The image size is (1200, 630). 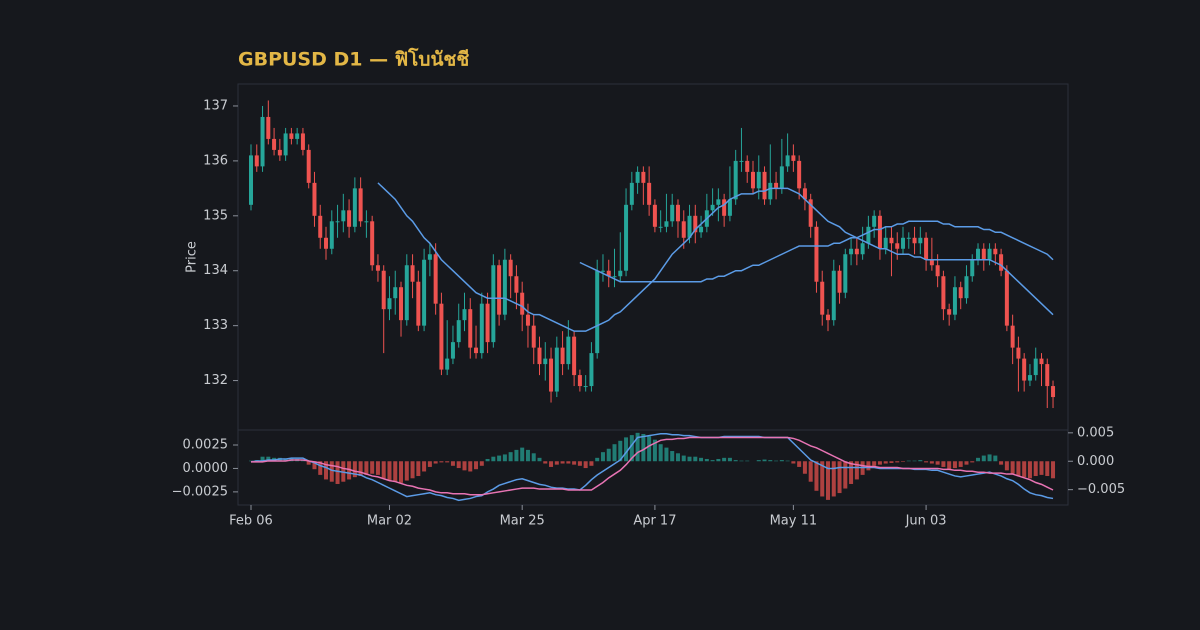 I want to click on chart-title: GBPUSD D1 — ฟิโบนัชชี, so click(x=353, y=59).